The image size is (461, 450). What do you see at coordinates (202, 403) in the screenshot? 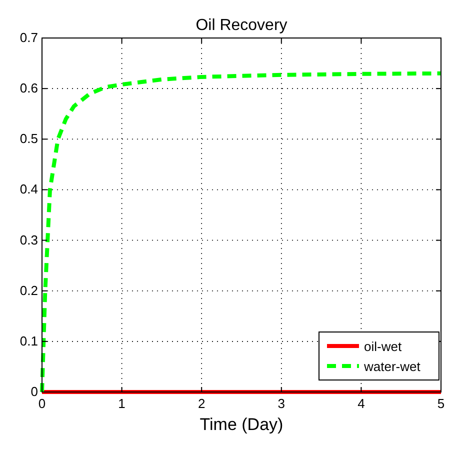
I see `x-tick-label: 2` at bounding box center [202, 403].